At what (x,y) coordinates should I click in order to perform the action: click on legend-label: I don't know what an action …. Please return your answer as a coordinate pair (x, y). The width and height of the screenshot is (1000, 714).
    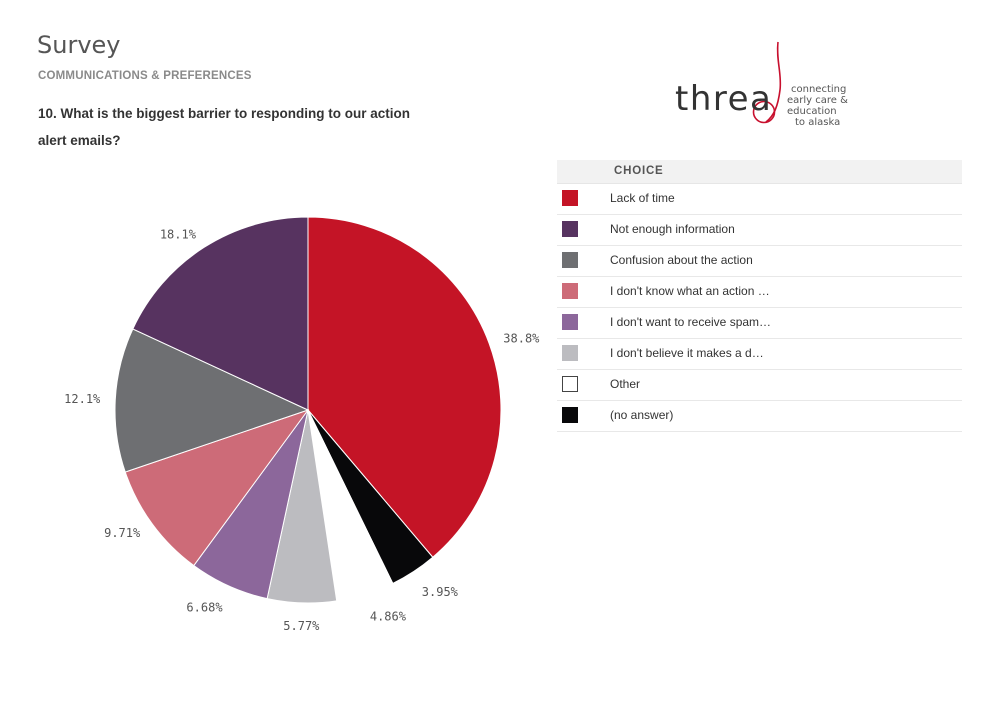
    Looking at the image, I should click on (690, 291).